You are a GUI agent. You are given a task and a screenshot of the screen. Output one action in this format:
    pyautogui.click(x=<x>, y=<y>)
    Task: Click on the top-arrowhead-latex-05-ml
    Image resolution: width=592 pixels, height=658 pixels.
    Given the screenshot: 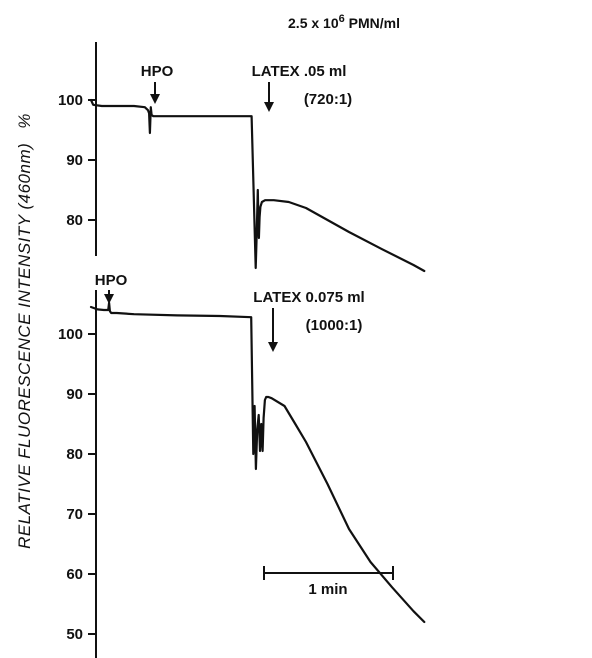 What is the action you would take?
    pyautogui.click(x=269, y=107)
    